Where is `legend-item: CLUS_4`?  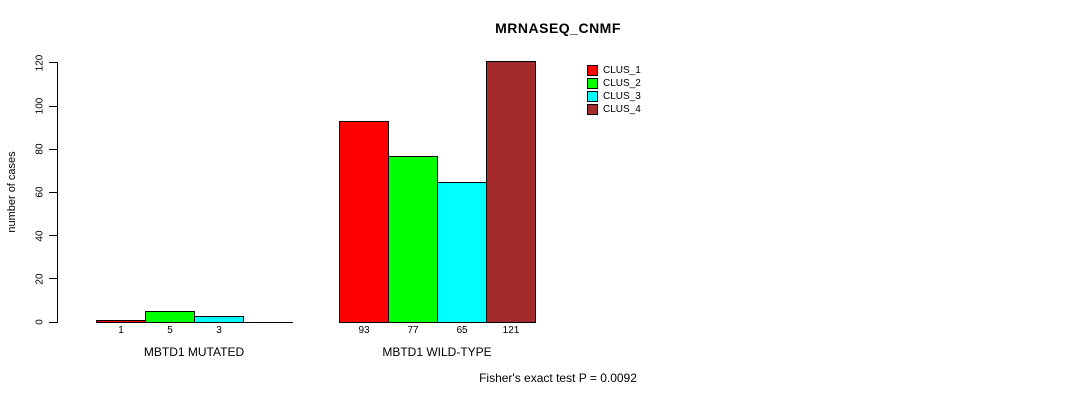 legend-item: CLUS_4 is located at coordinates (614, 109).